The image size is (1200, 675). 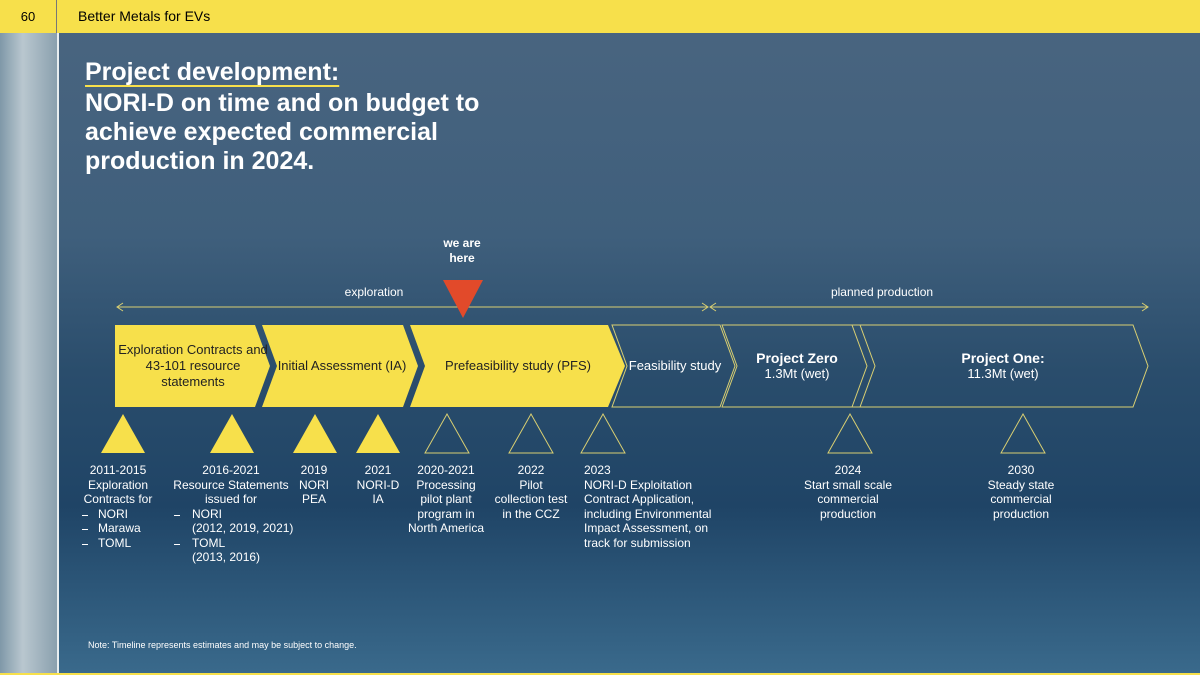 I want to click on milestone-line: 2023, so click(x=597, y=470).